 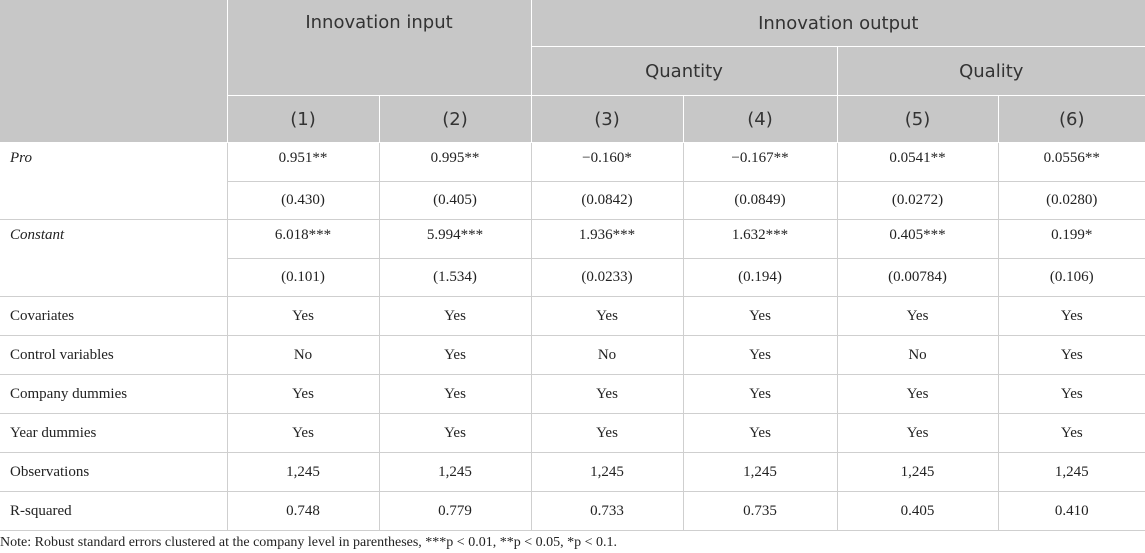 I want to click on cell-year-dummies-5: Yes, so click(x=917, y=433).